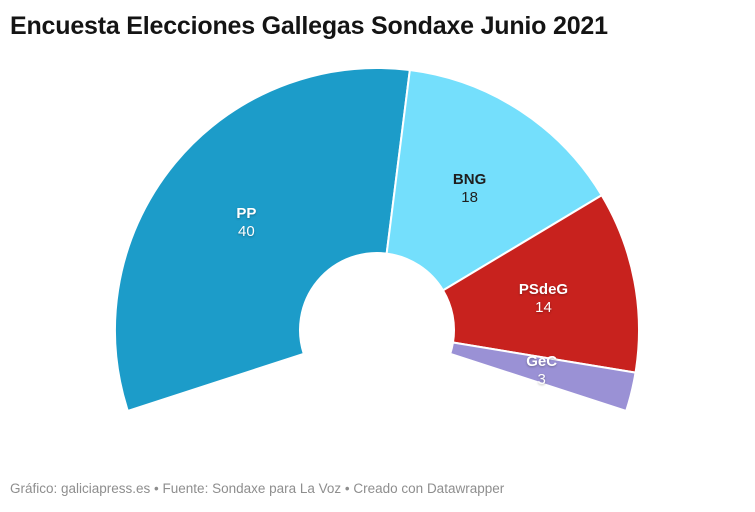 The height and width of the screenshot is (512, 755). What do you see at coordinates (542, 379) in the screenshot?
I see `slice-value-gec: 3` at bounding box center [542, 379].